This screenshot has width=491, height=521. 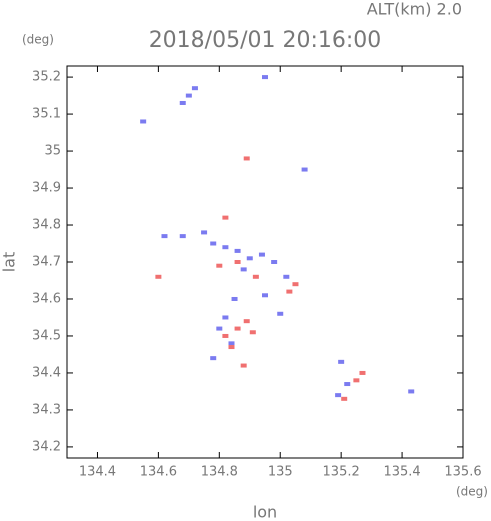 What do you see at coordinates (401, 472) in the screenshot?
I see `x-tick-label: 135.4` at bounding box center [401, 472].